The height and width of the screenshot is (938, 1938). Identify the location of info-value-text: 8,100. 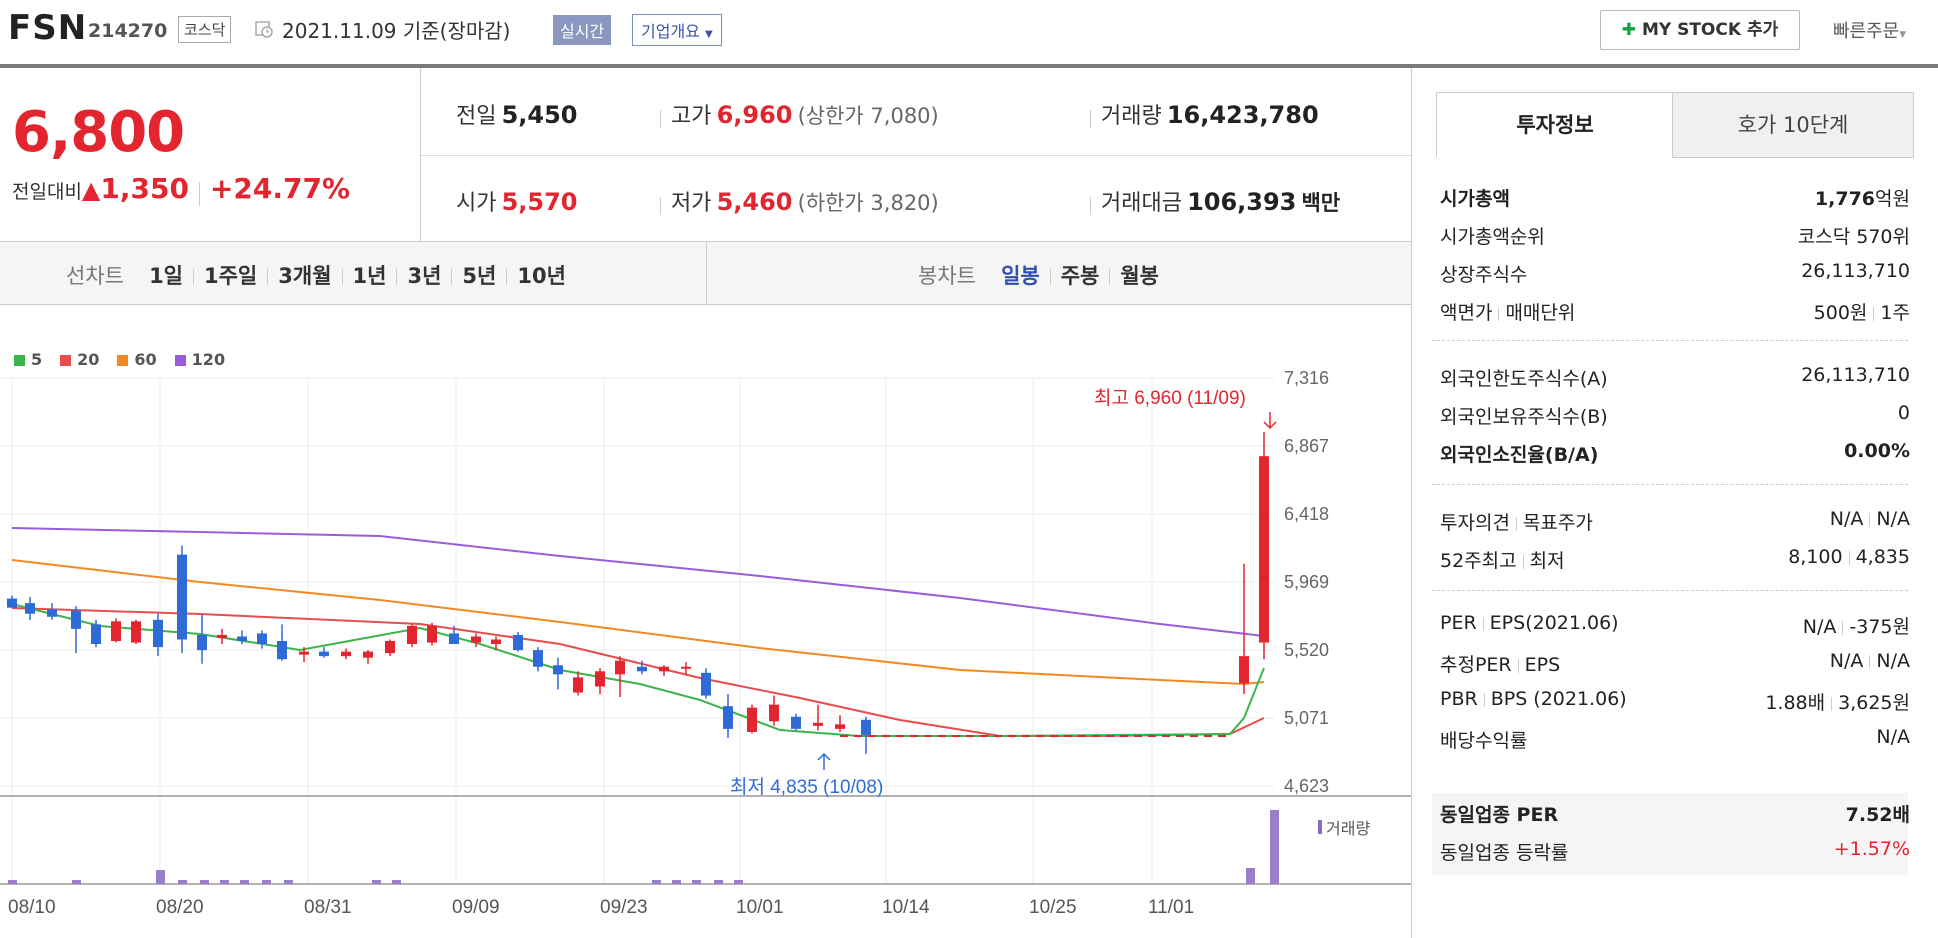
(1815, 557).